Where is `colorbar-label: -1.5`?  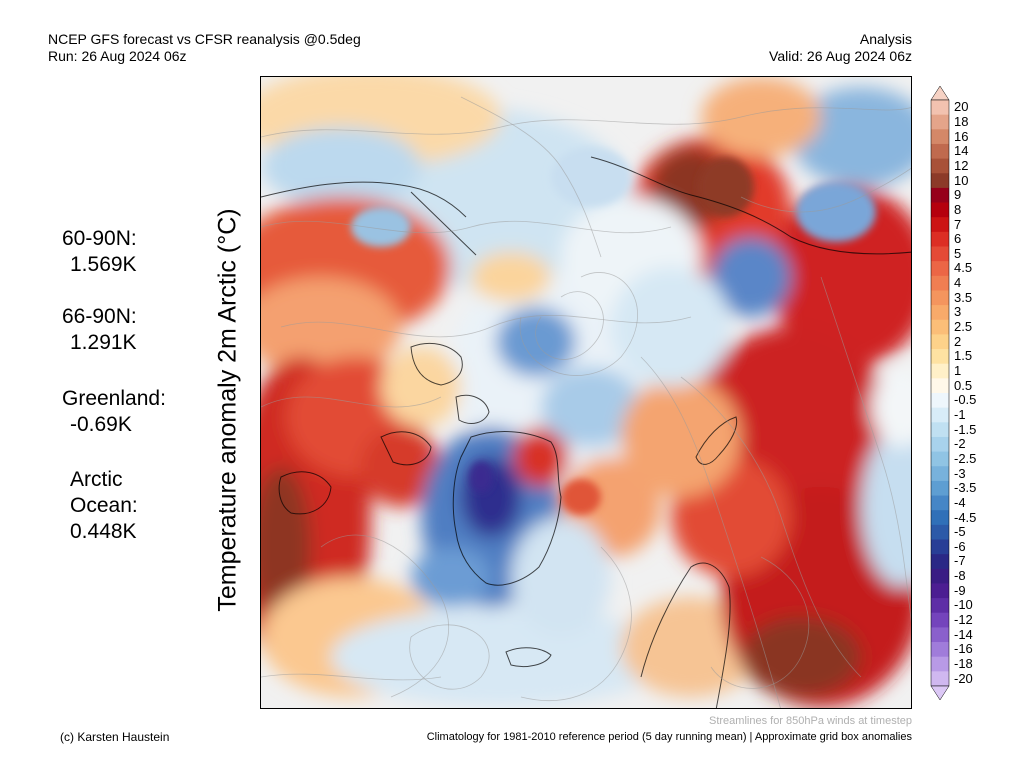
colorbar-label: -1.5 is located at coordinates (965, 429).